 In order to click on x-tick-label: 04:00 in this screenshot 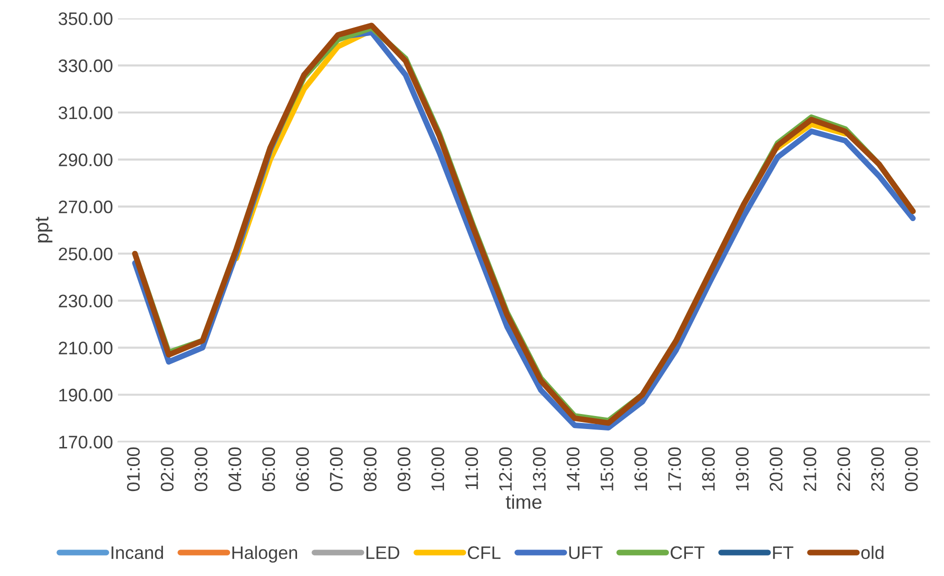, I will do `click(235, 469)`.